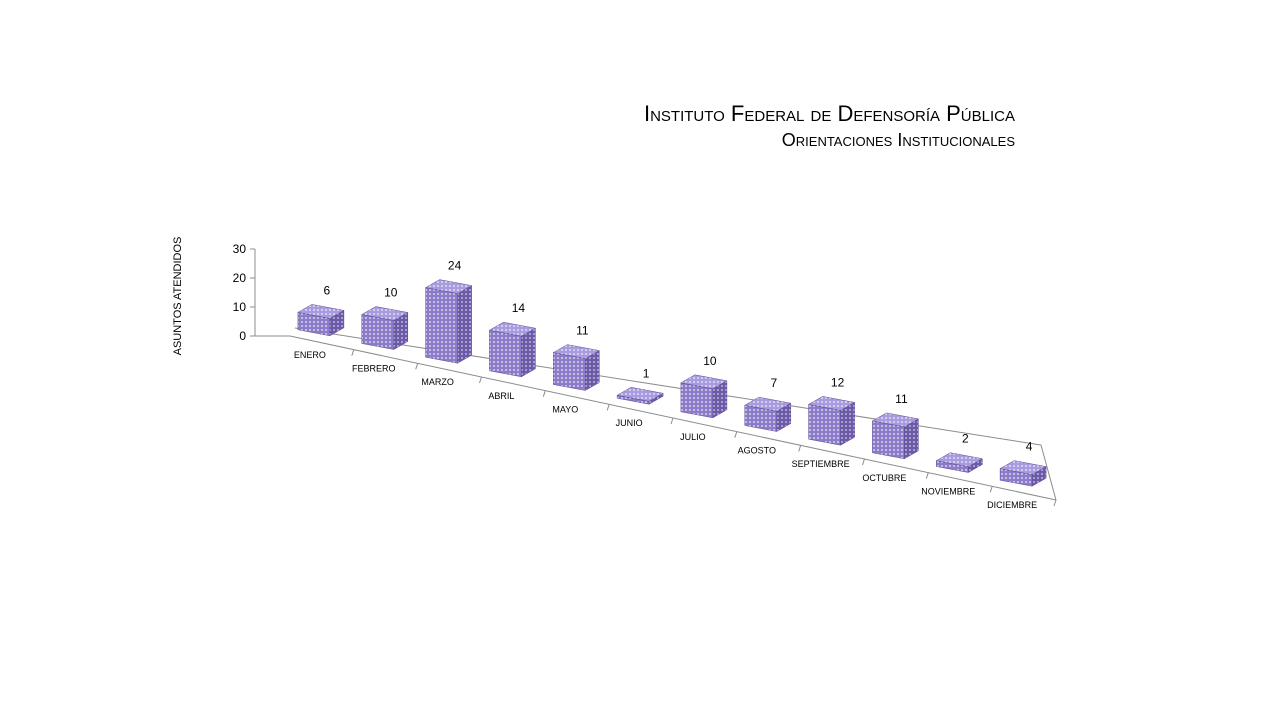  Describe the element at coordinates (385, 328) in the screenshot. I see `bar-febrero` at that location.